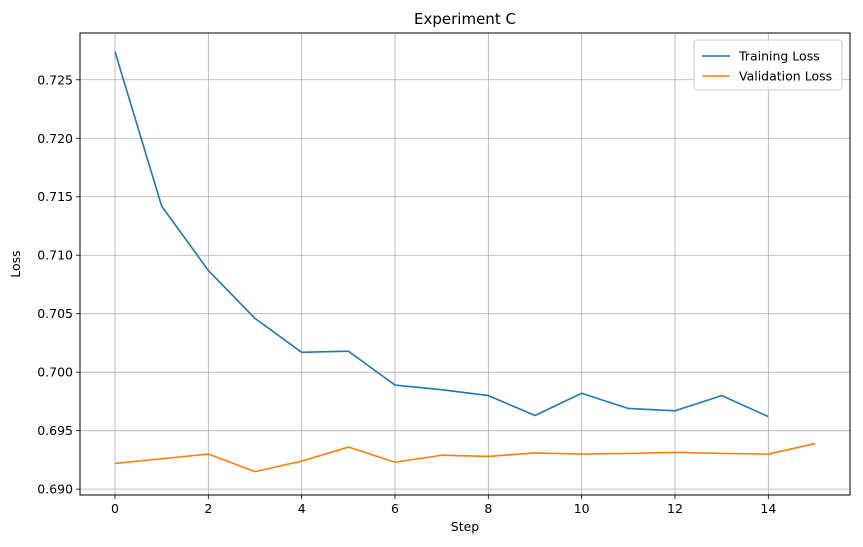  What do you see at coordinates (55, 138) in the screenshot?
I see `y-tick-label: 0.720` at bounding box center [55, 138].